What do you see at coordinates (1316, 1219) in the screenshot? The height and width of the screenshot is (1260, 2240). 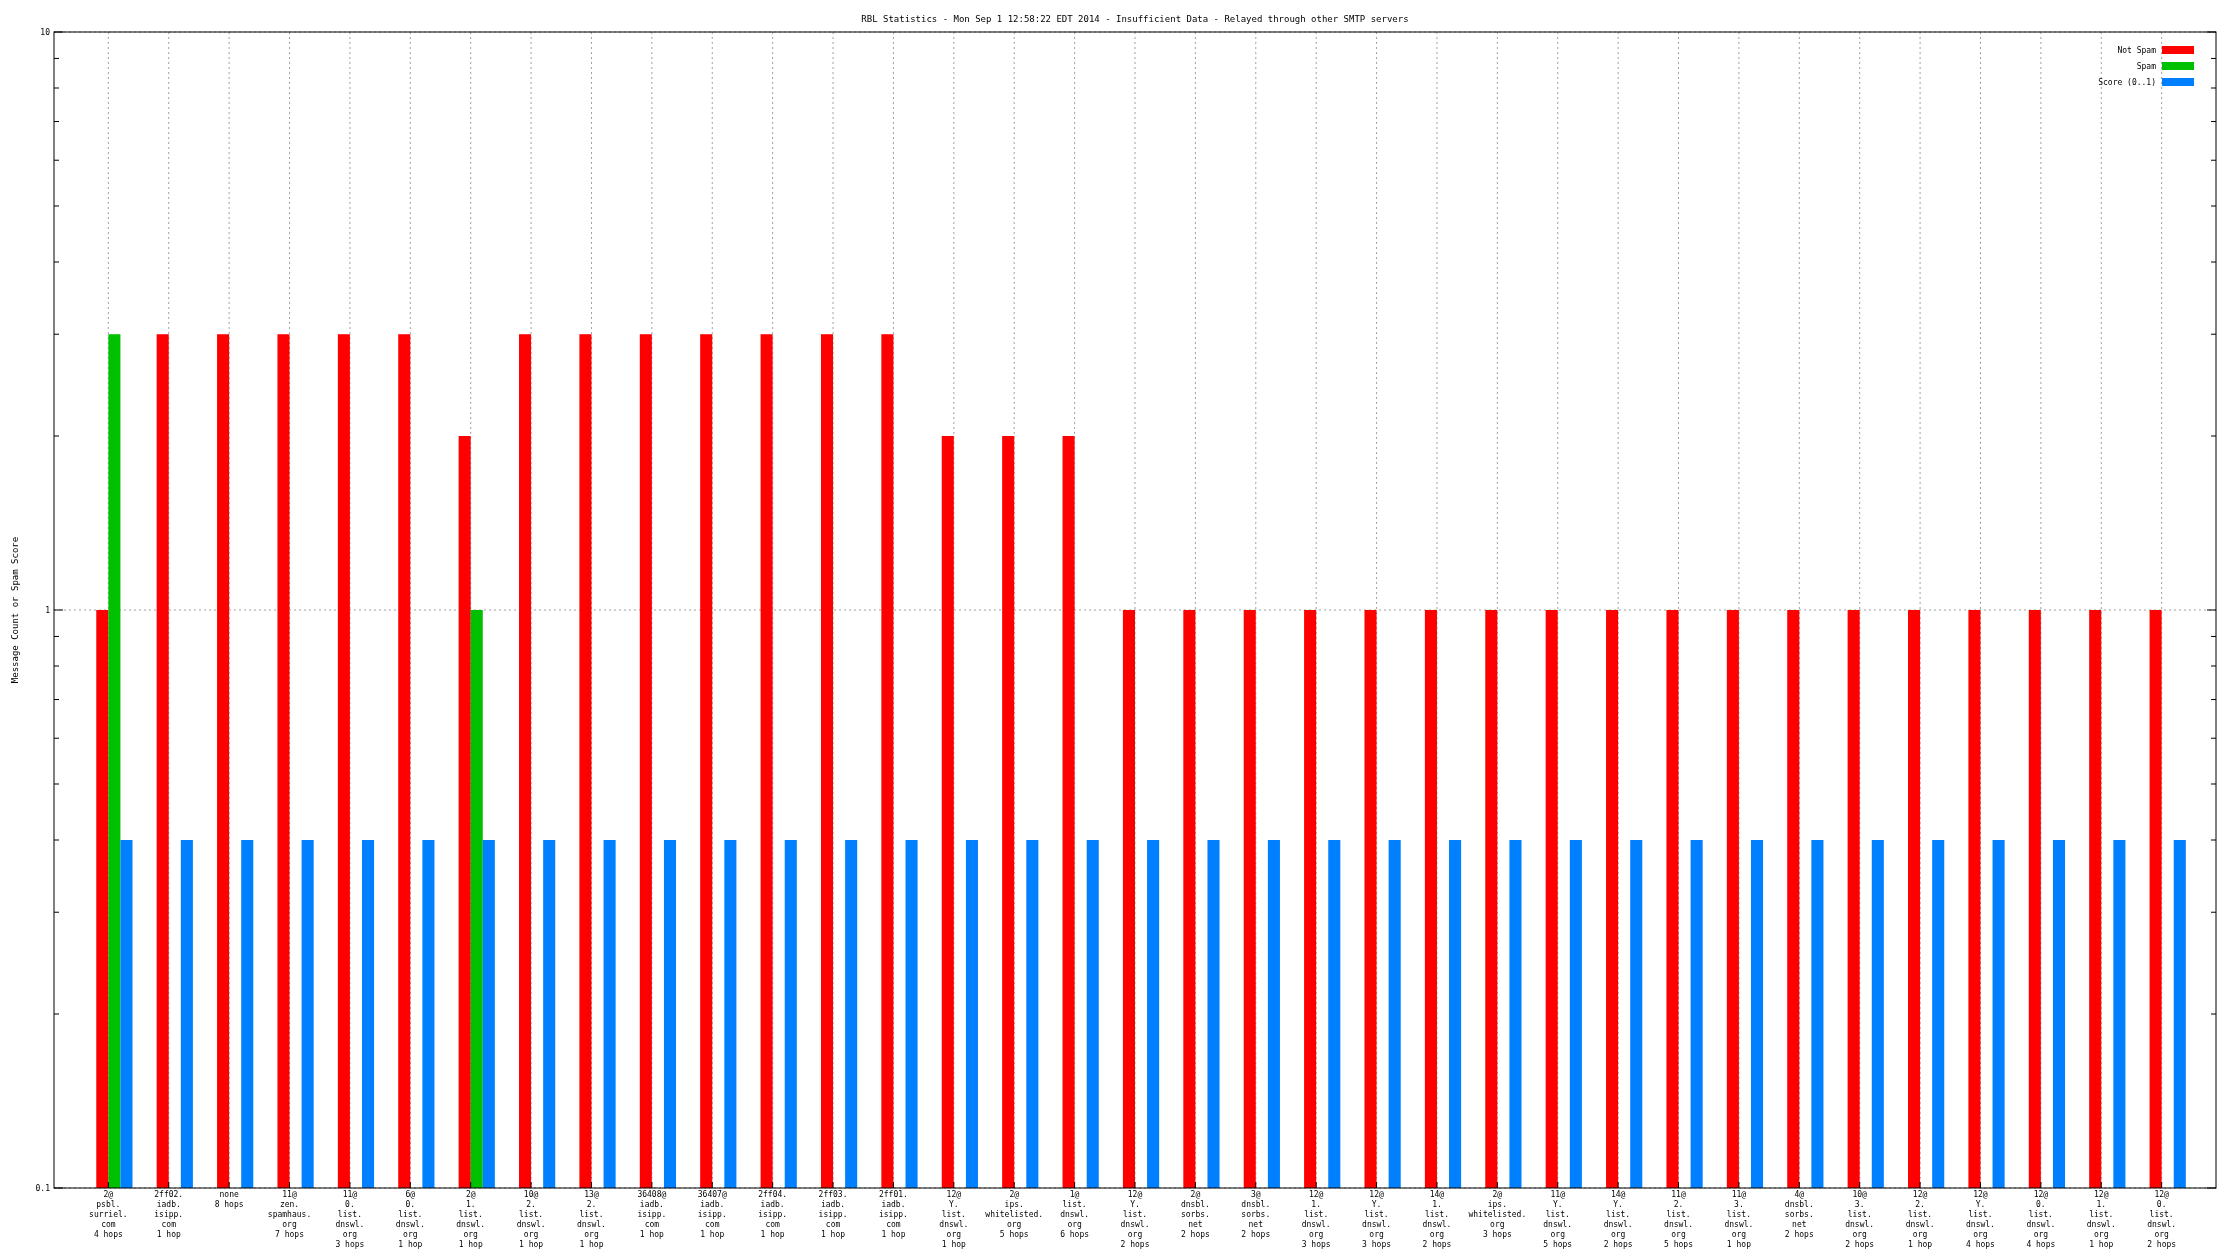 I see `x-tick-label: 12@ 1. list. dnswl. org 3 hops` at bounding box center [1316, 1219].